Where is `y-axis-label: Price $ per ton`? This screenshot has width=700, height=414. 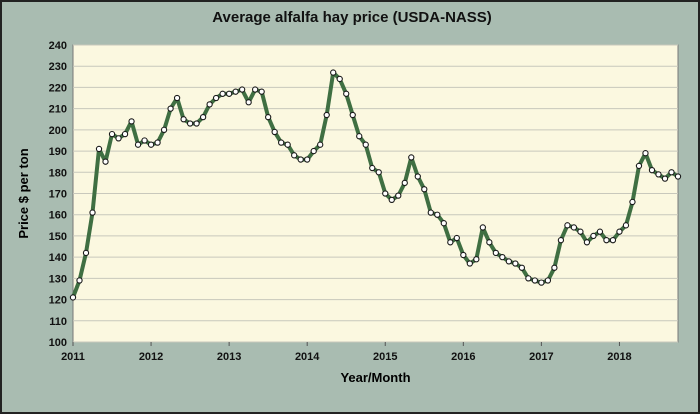 y-axis-label: Price $ per ton is located at coordinates (23, 193).